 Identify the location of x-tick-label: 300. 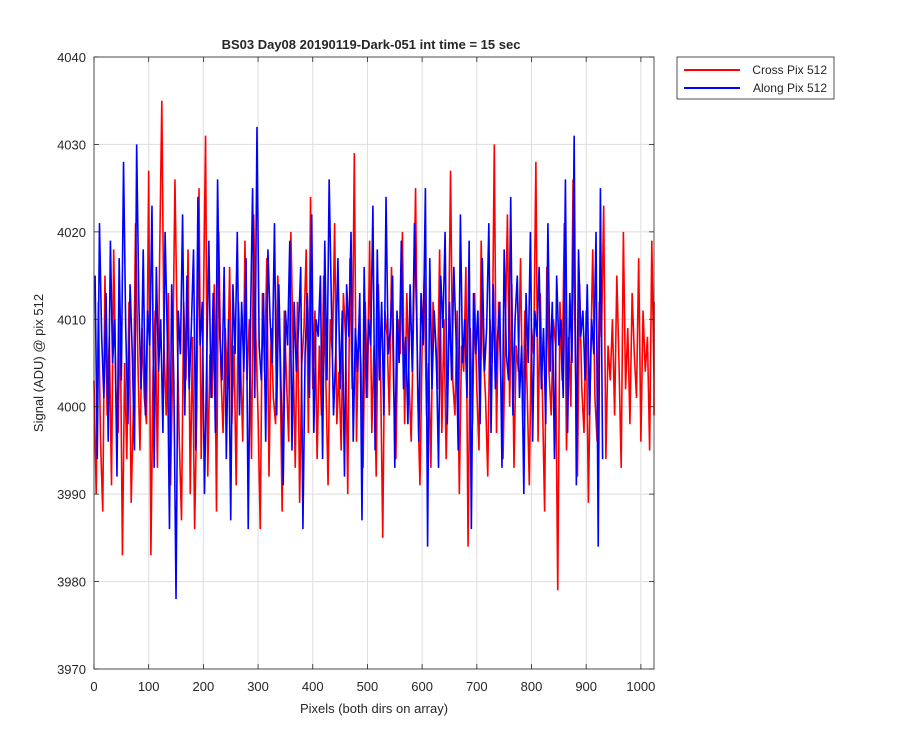
(258, 686).